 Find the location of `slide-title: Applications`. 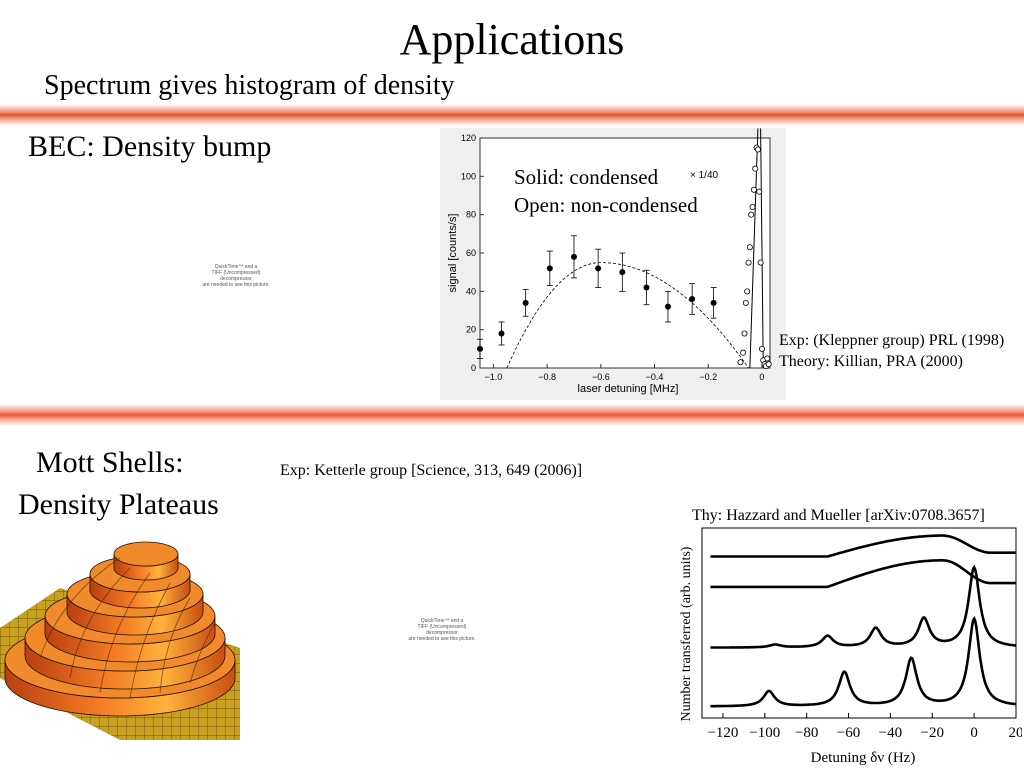

slide-title: Applications is located at coordinates (512, 39).